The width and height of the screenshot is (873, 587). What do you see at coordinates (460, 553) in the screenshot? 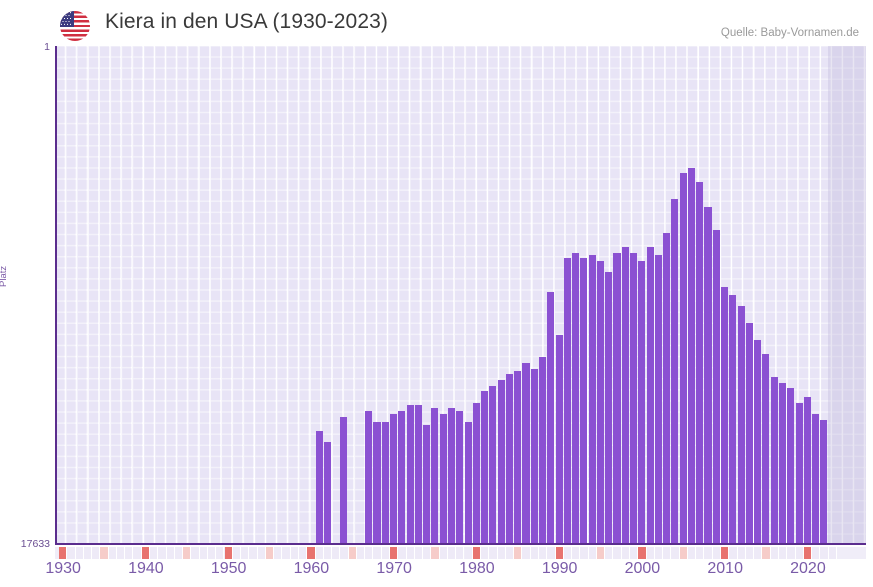
I see `x-axis-tick-strip` at bounding box center [460, 553].